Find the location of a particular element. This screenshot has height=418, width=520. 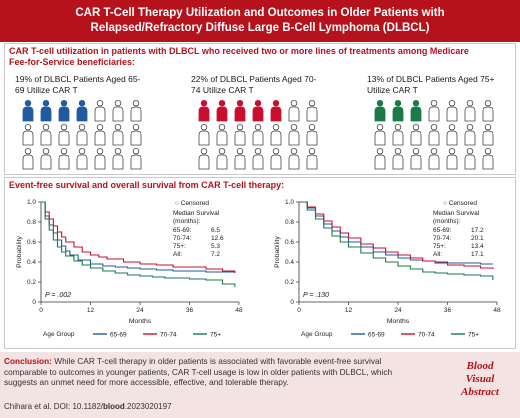

os-median-row: All: 17.1 is located at coordinates (458, 255).